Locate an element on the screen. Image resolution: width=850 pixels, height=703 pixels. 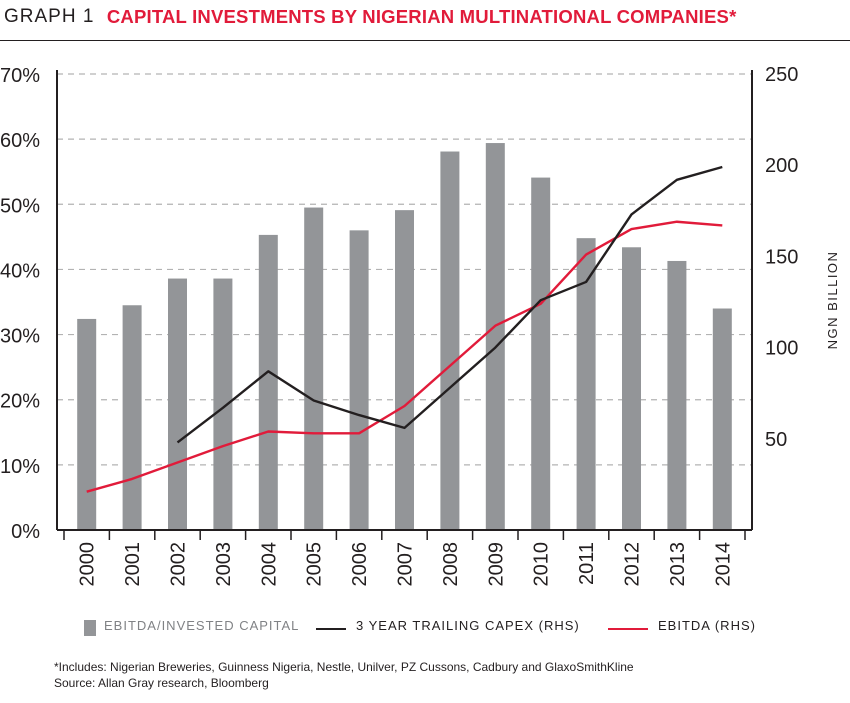
y-right-tick-label: 50 is located at coordinates (776, 440).